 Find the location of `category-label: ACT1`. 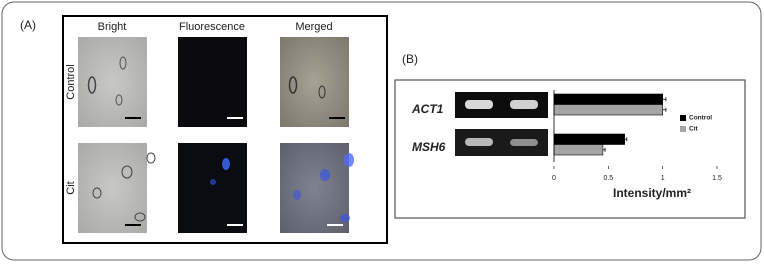

category-label: ACT1 is located at coordinates (427, 109).